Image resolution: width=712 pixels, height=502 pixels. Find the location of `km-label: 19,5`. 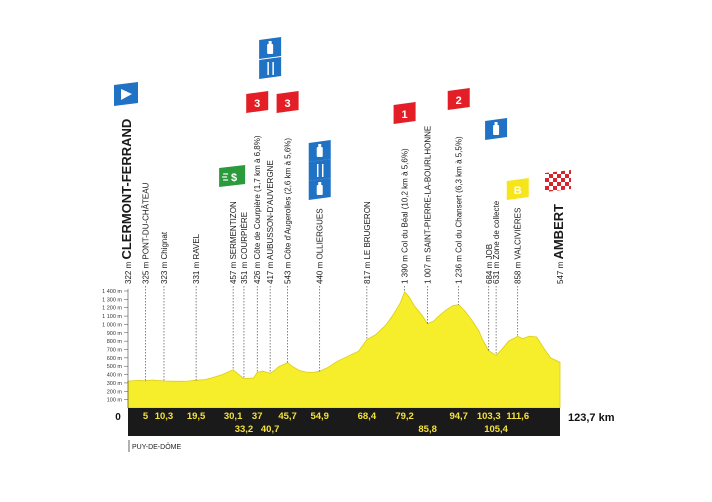

km-label: 19,5 is located at coordinates (196, 416).